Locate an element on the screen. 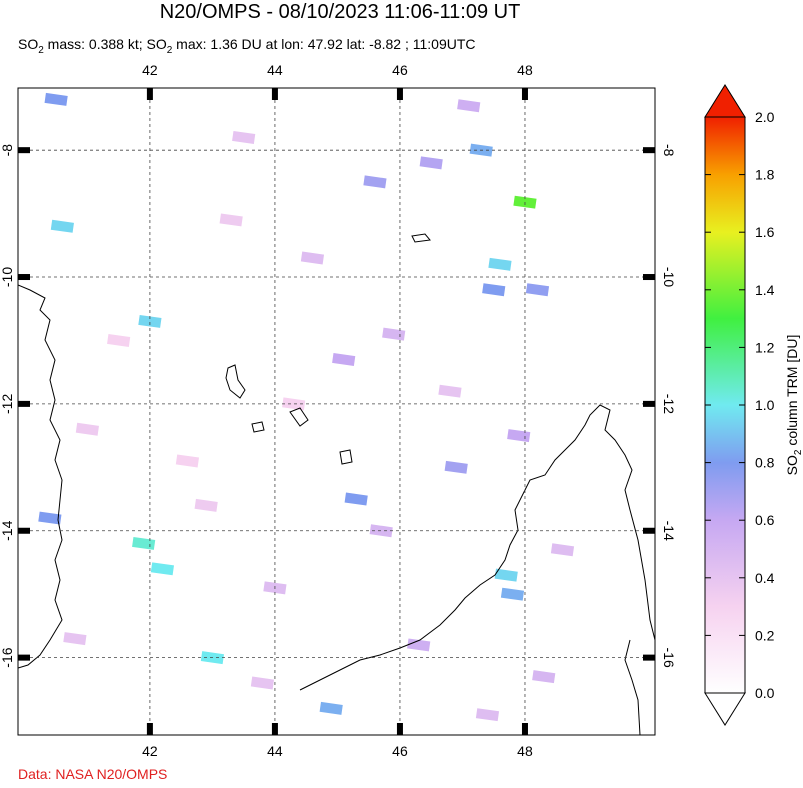 The height and width of the screenshot is (788, 803). colorbar-tick-label: 2.0 is located at coordinates (765, 117).